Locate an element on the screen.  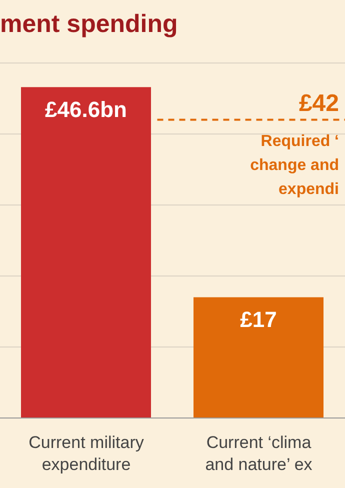
annotation: Required ‘ change and expendi is located at coordinates (294, 165).